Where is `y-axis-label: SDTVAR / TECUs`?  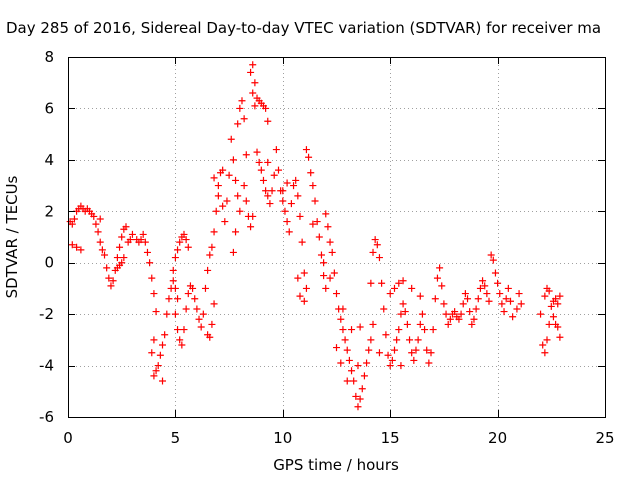 y-axis-label: SDTVAR / TECUs is located at coordinates (12, 236).